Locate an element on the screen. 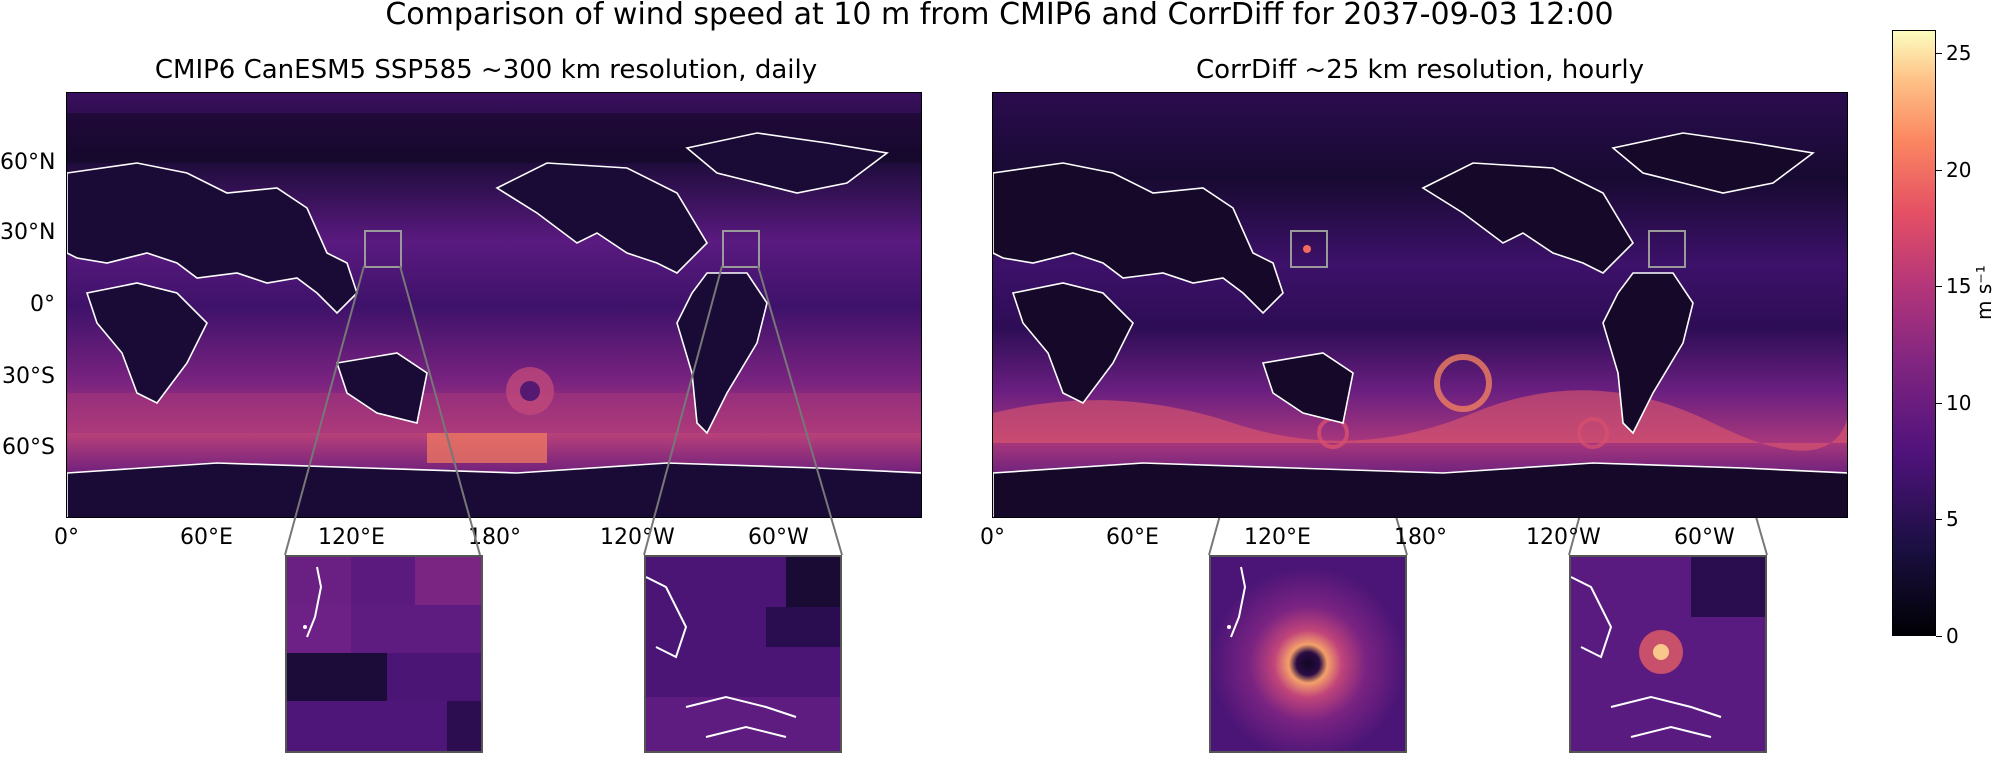  y-tick-30s: 30°S is located at coordinates (28, 376).